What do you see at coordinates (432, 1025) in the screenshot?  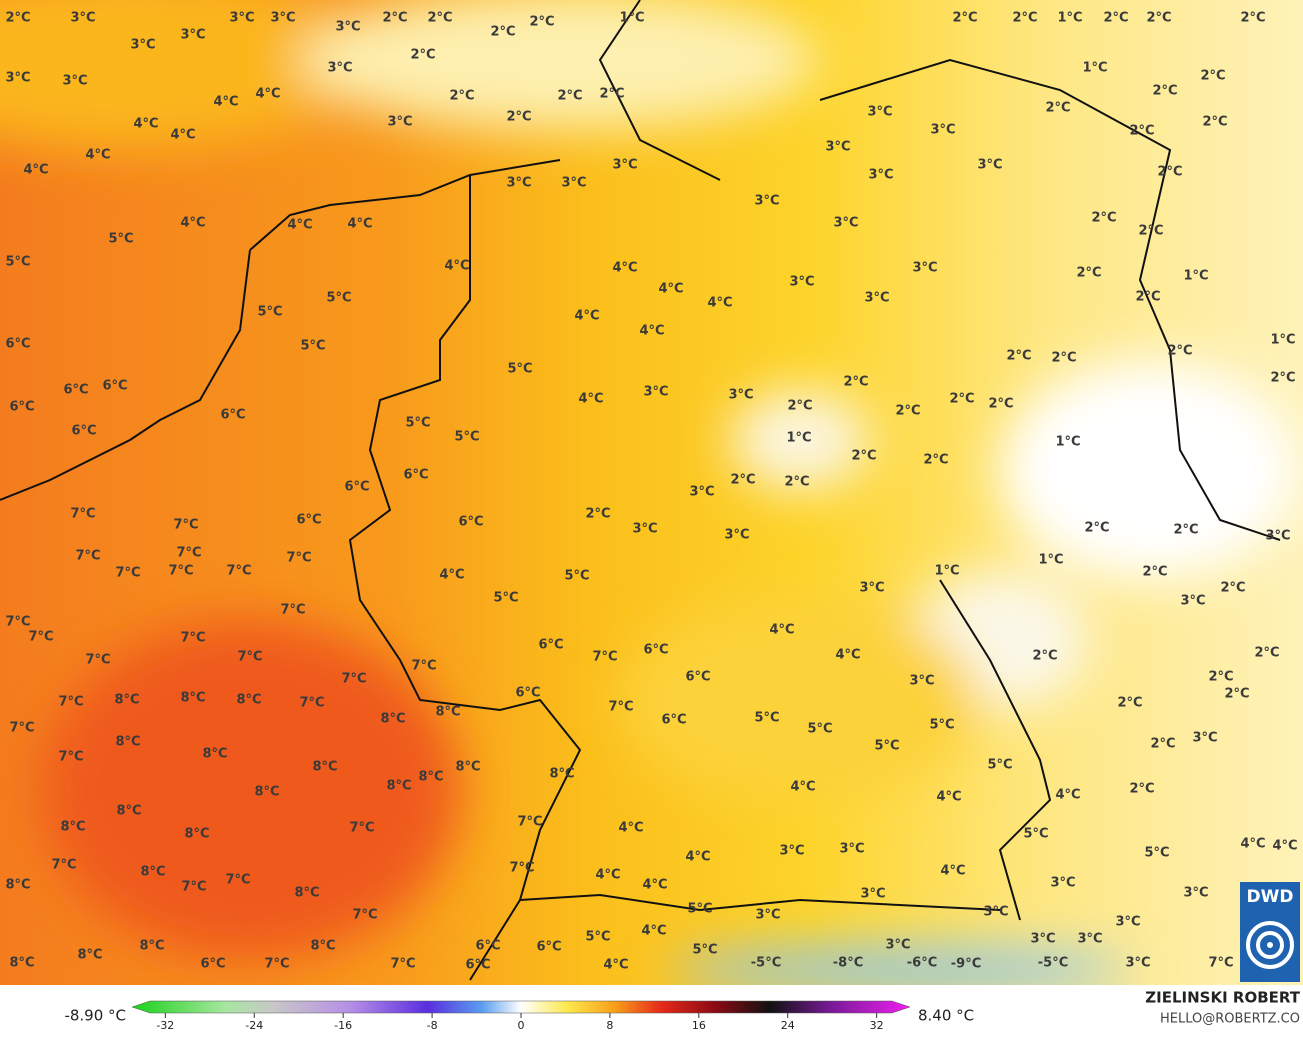 I see `colorbar-tick-label: -8` at bounding box center [432, 1025].